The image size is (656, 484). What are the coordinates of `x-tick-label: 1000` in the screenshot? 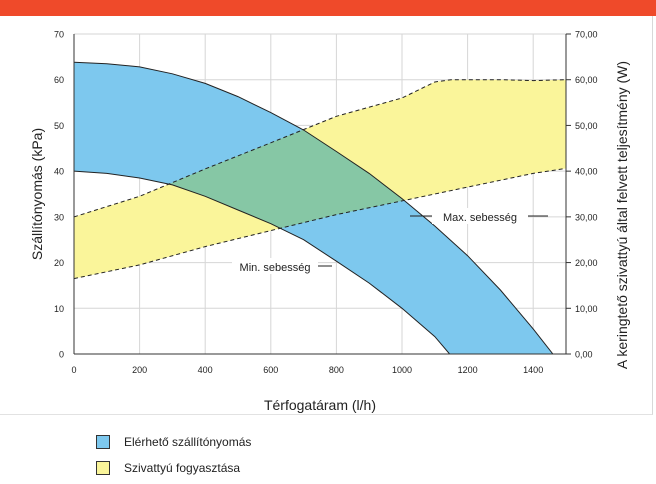 It's located at (402, 370).